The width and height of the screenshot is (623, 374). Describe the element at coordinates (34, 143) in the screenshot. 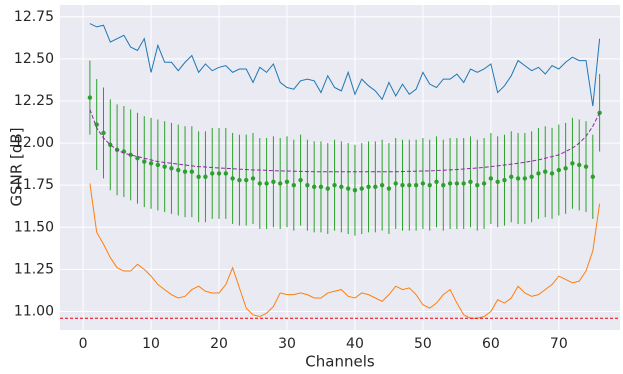

I see `y-tick-label: 12.00` at that location.